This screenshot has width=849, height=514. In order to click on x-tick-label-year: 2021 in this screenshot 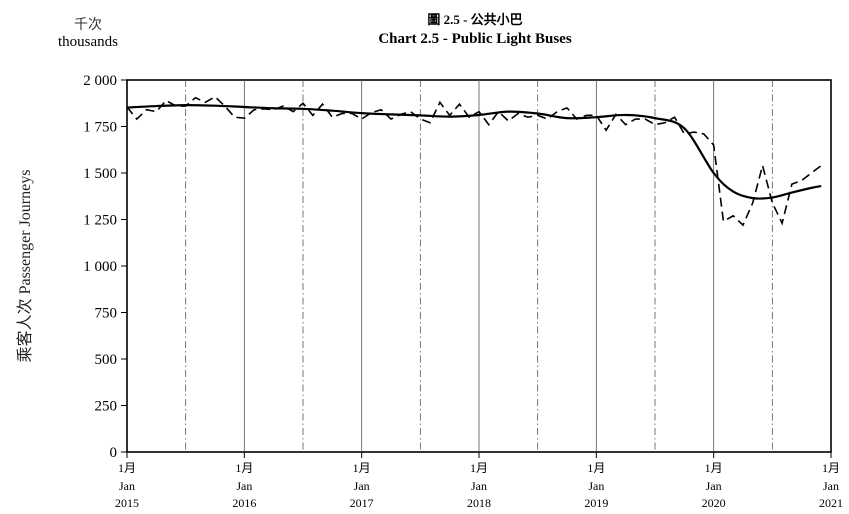, I will do `click(831, 503)`.